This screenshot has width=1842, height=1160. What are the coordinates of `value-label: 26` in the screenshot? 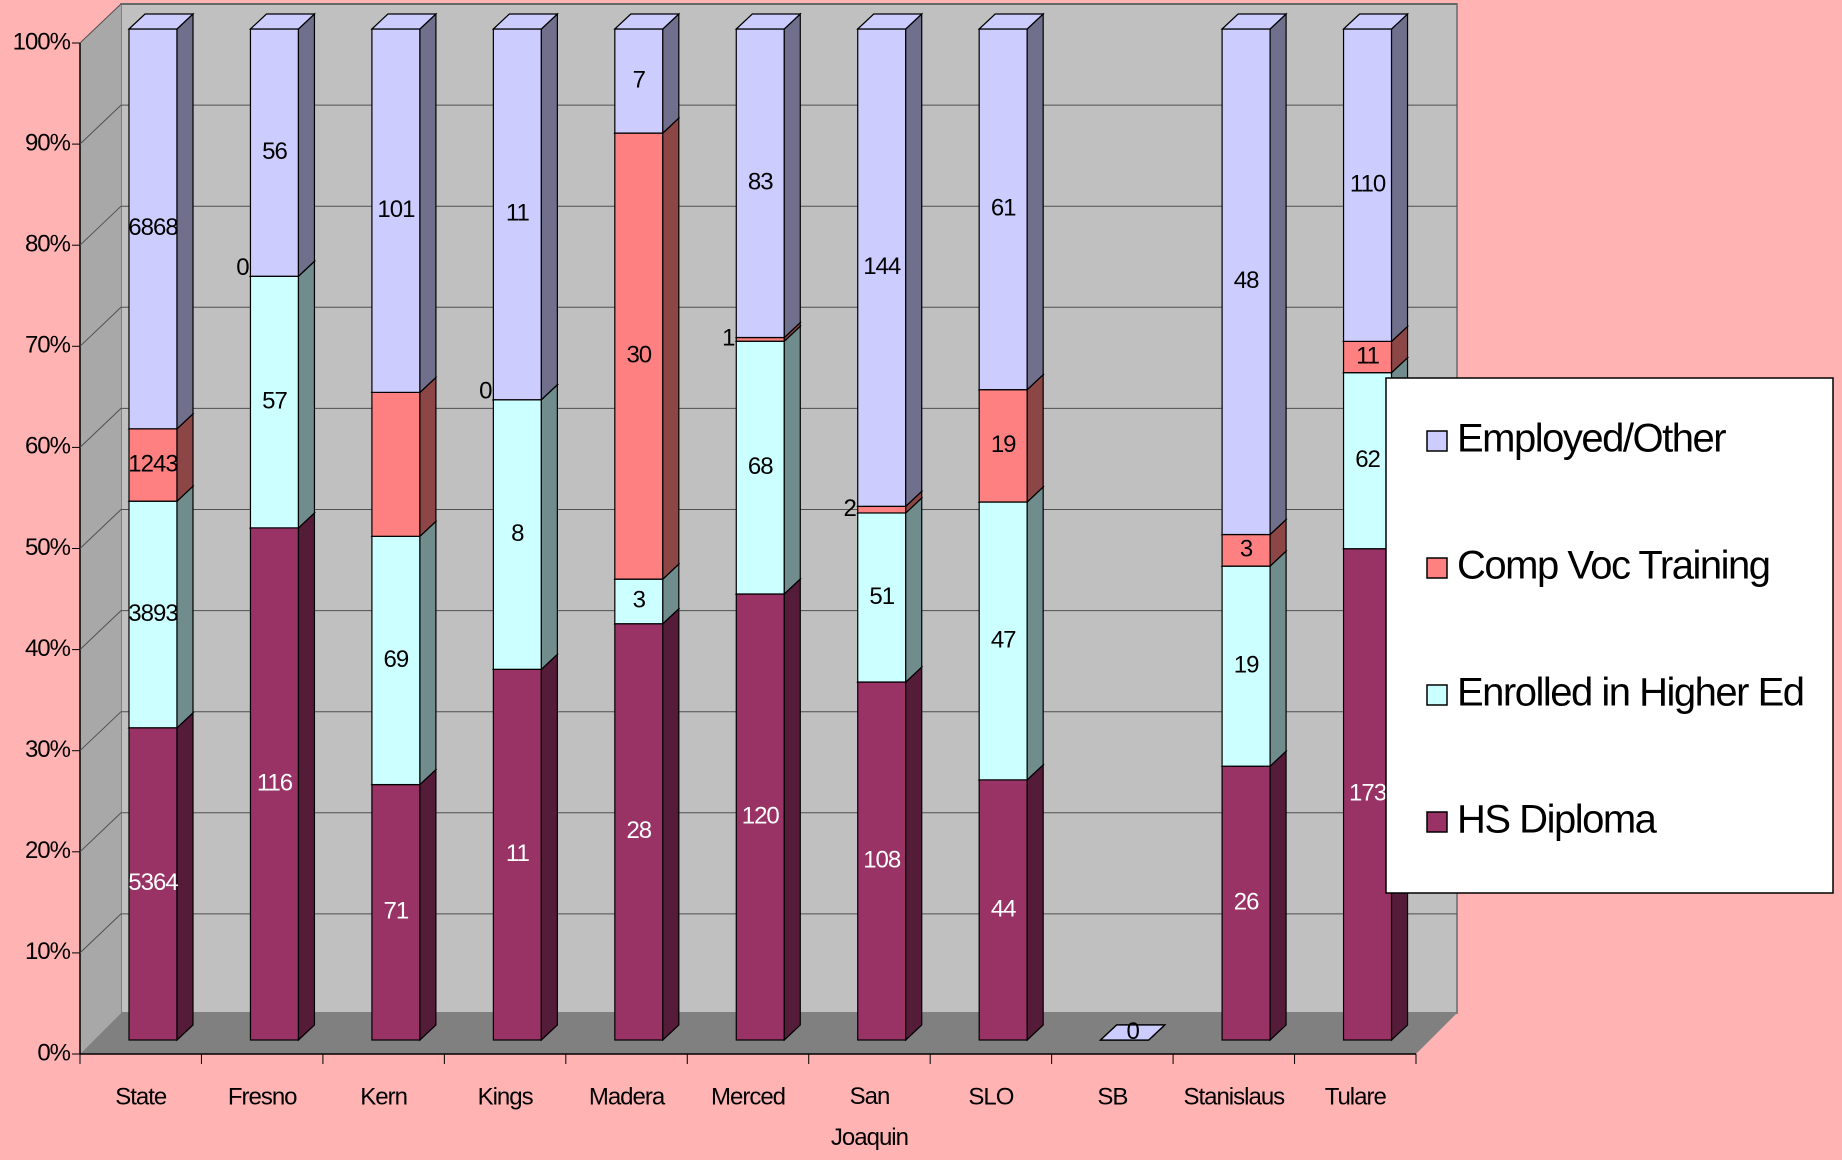 It's located at (1246, 901).